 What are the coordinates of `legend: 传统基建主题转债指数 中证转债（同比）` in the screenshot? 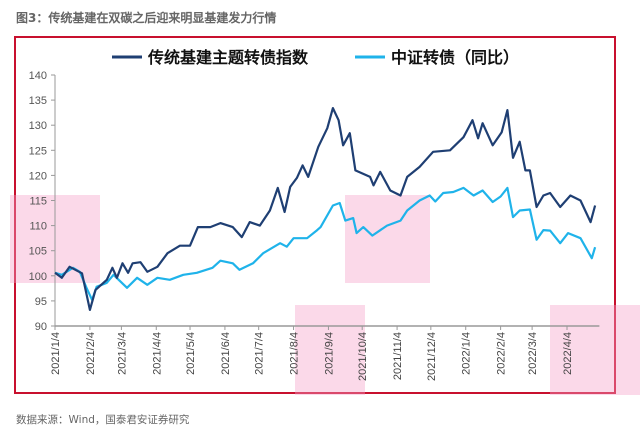 It's located at (315, 57).